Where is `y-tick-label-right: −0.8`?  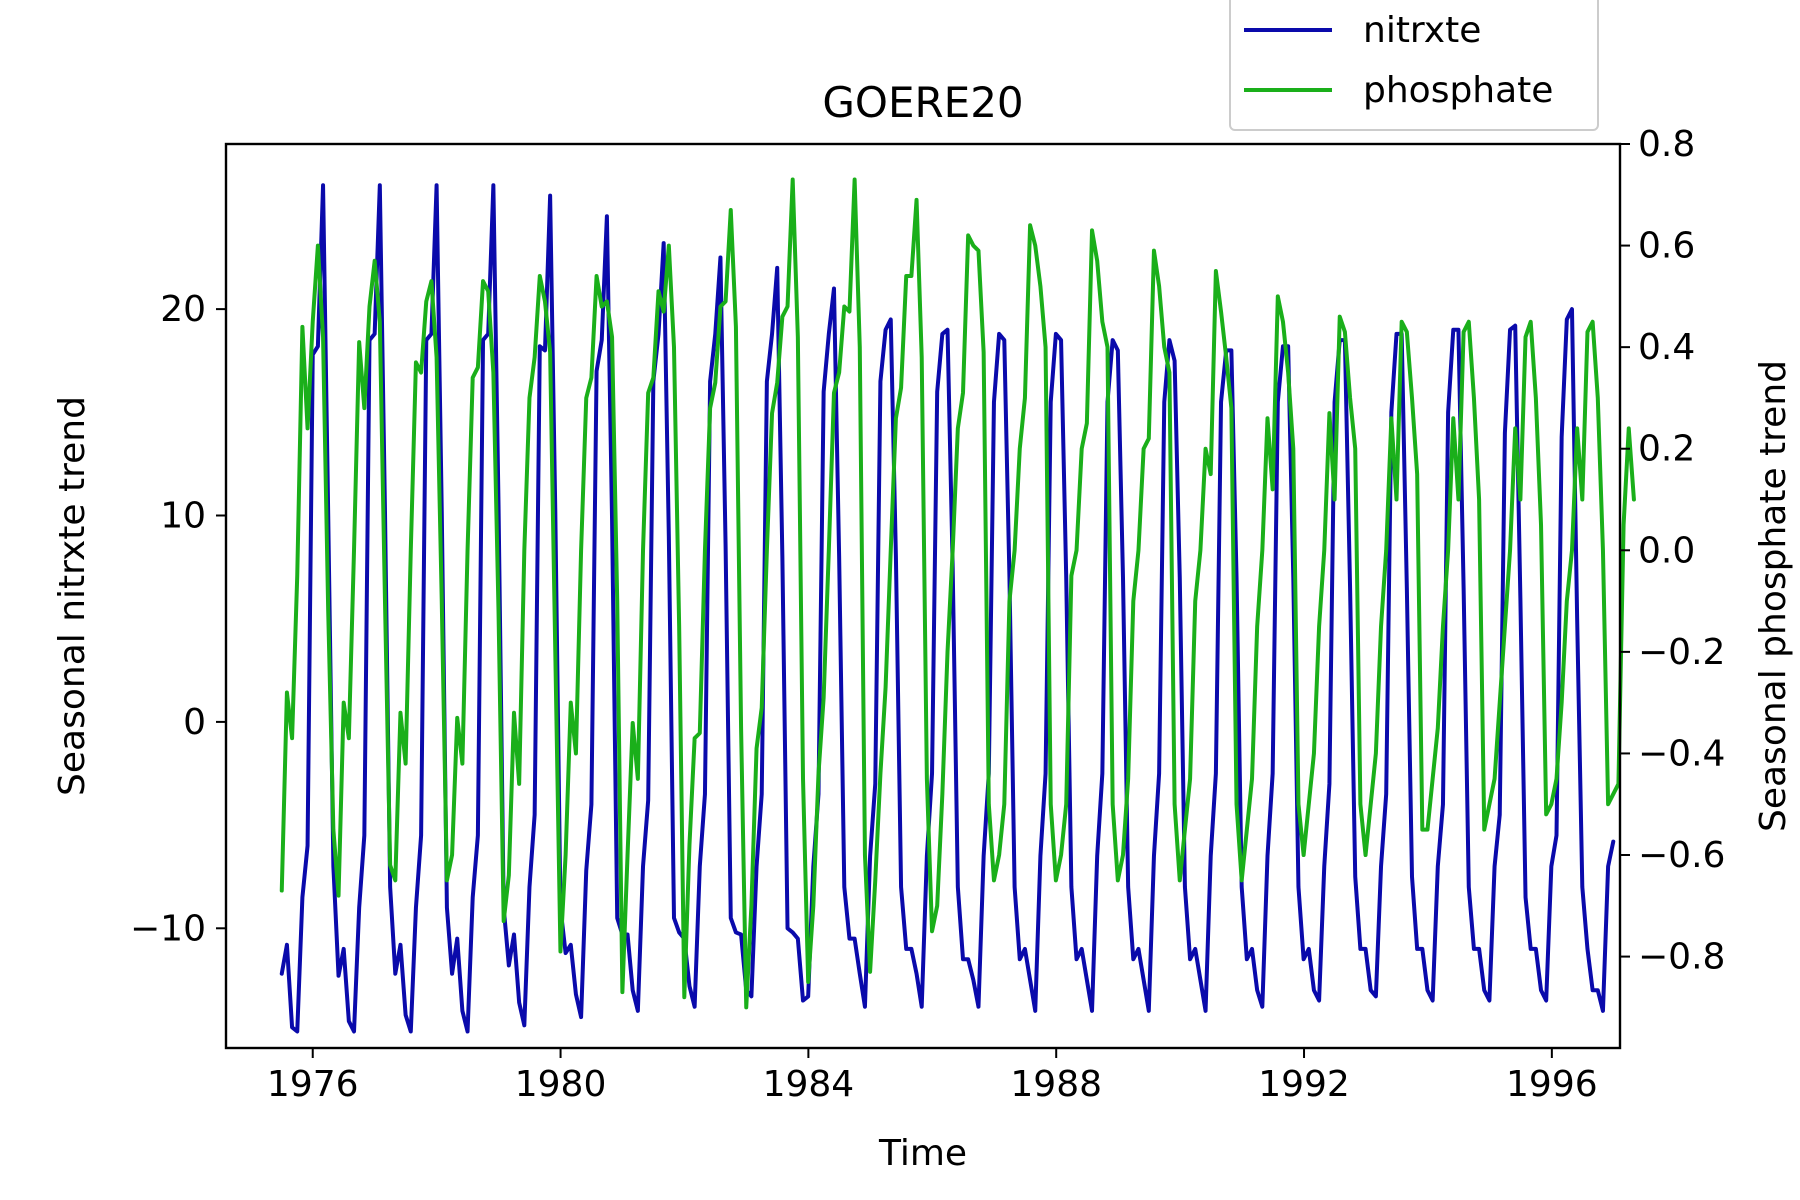 y-tick-label-right: −0.8 is located at coordinates (1681, 957).